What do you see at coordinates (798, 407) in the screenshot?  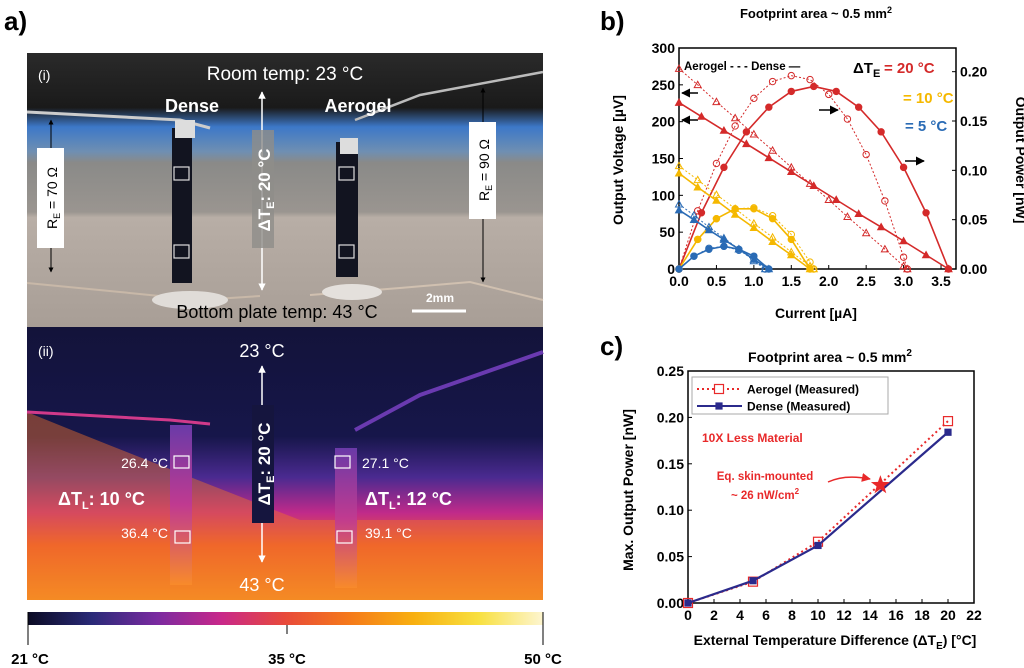 I see `legend-label: Dense (Measured)` at bounding box center [798, 407].